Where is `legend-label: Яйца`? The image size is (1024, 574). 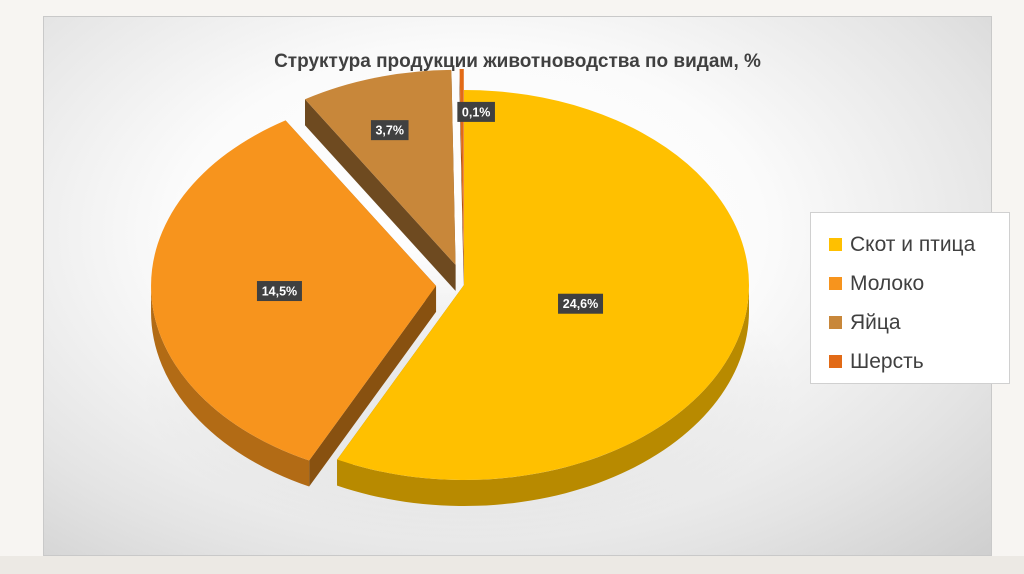 legend-label: Яйца is located at coordinates (875, 322).